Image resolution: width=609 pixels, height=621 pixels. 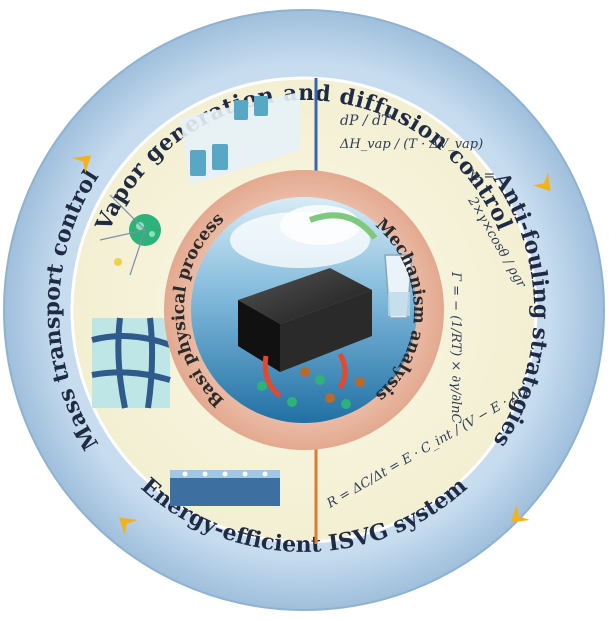 What do you see at coordinates (411, 144) in the screenshot?
I see `equation-clausius-rhs: ΔH_vap / (T · ΔV_vap)` at bounding box center [411, 144].